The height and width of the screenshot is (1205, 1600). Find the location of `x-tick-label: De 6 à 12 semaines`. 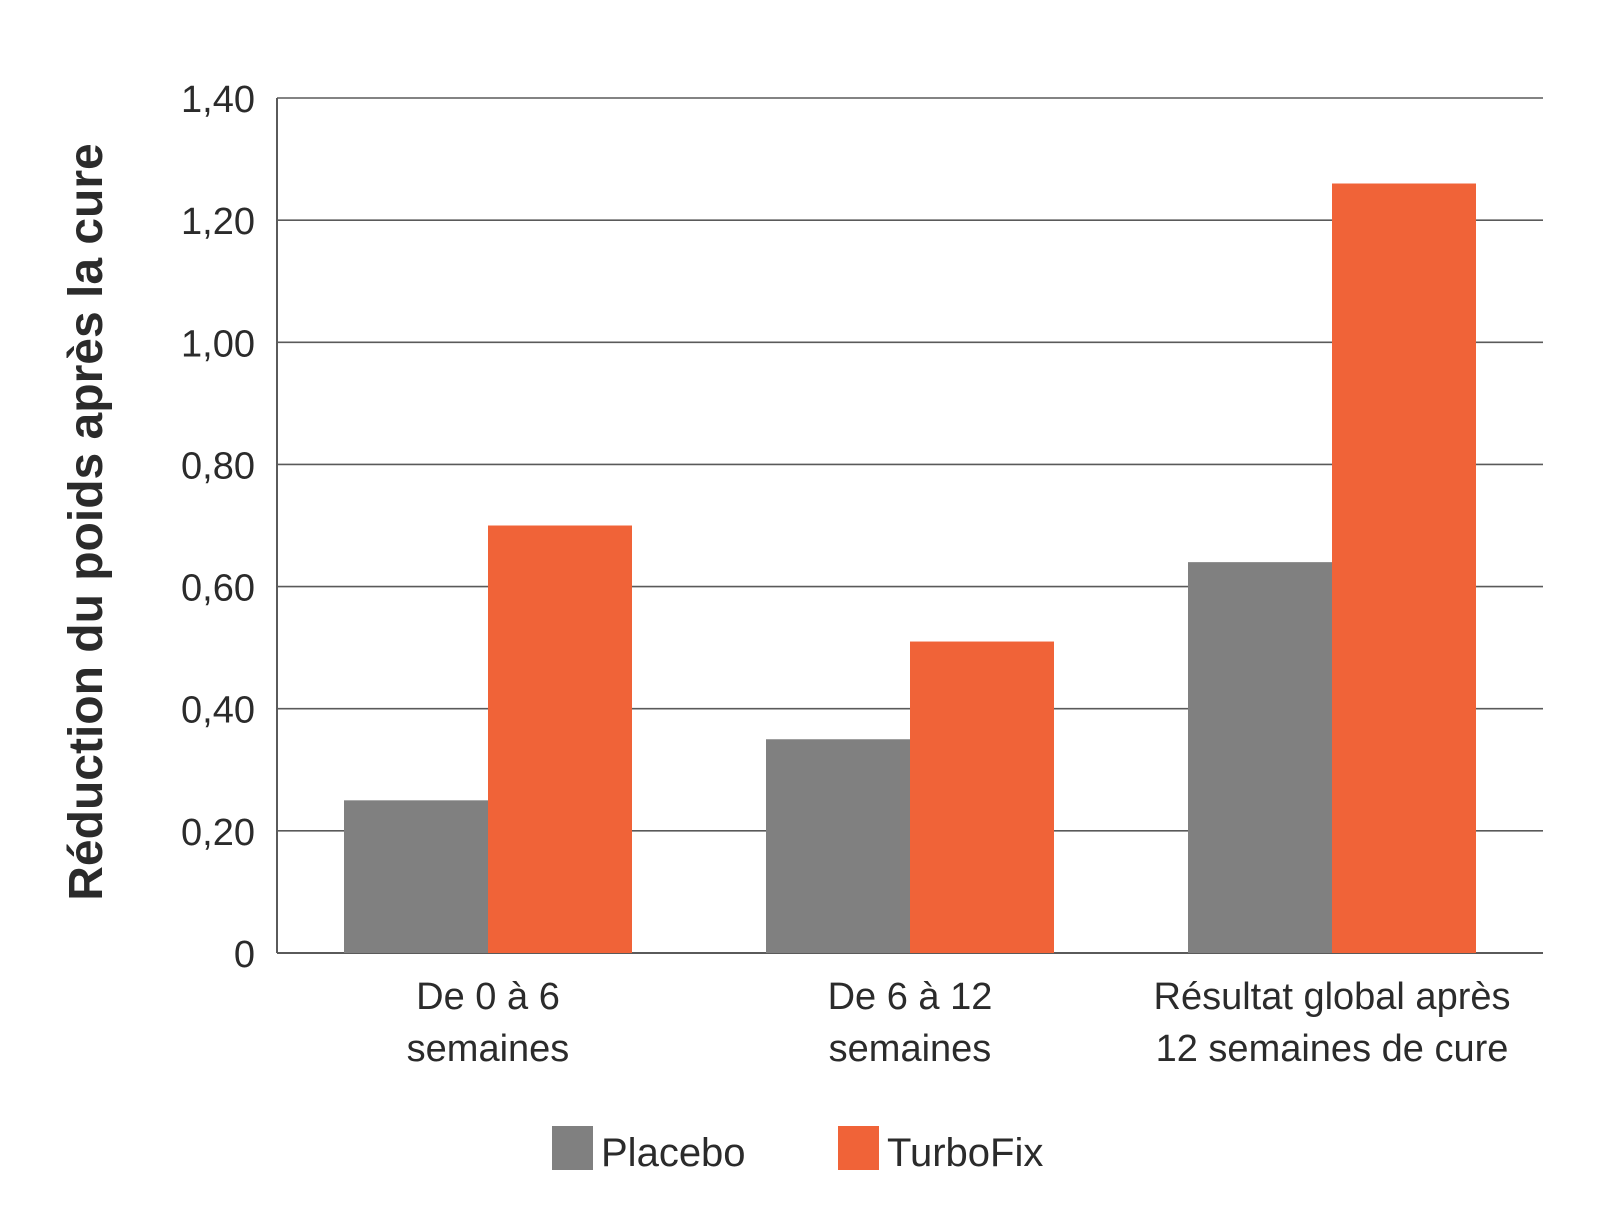

x-tick-label: De 6 à 12 semaines is located at coordinates (910, 1023).